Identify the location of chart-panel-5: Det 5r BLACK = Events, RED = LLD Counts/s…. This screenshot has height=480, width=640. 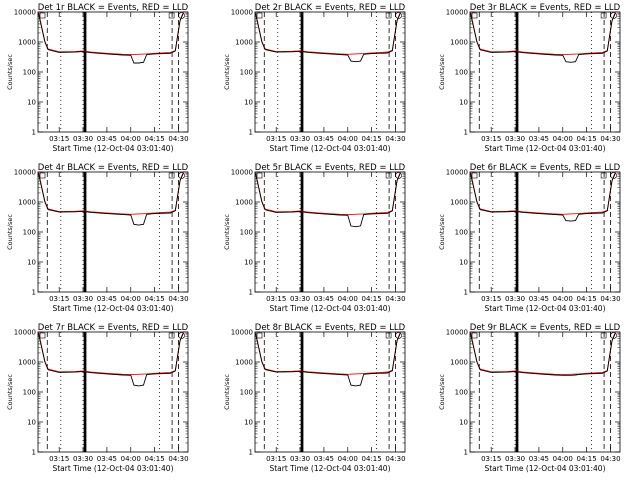
(314, 238).